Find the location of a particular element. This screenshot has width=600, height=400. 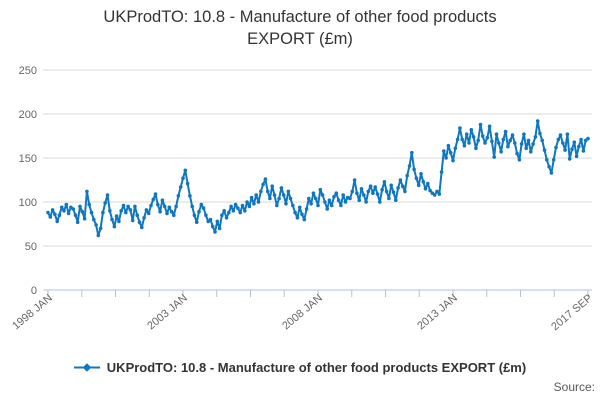

y-tick-label: 150 is located at coordinates (28, 159).